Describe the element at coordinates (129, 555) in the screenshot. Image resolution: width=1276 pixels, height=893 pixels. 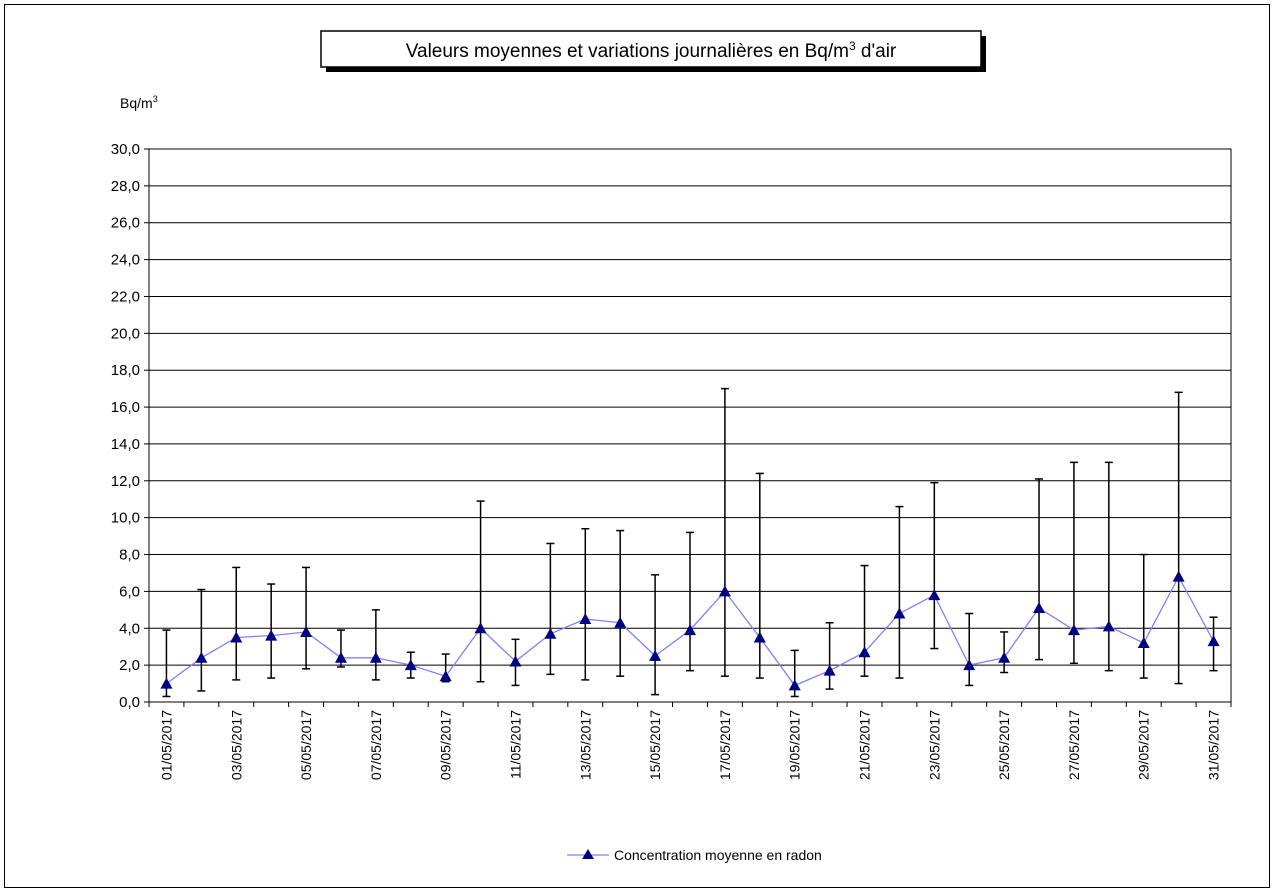
I see `y-tick-label: 8,0` at that location.